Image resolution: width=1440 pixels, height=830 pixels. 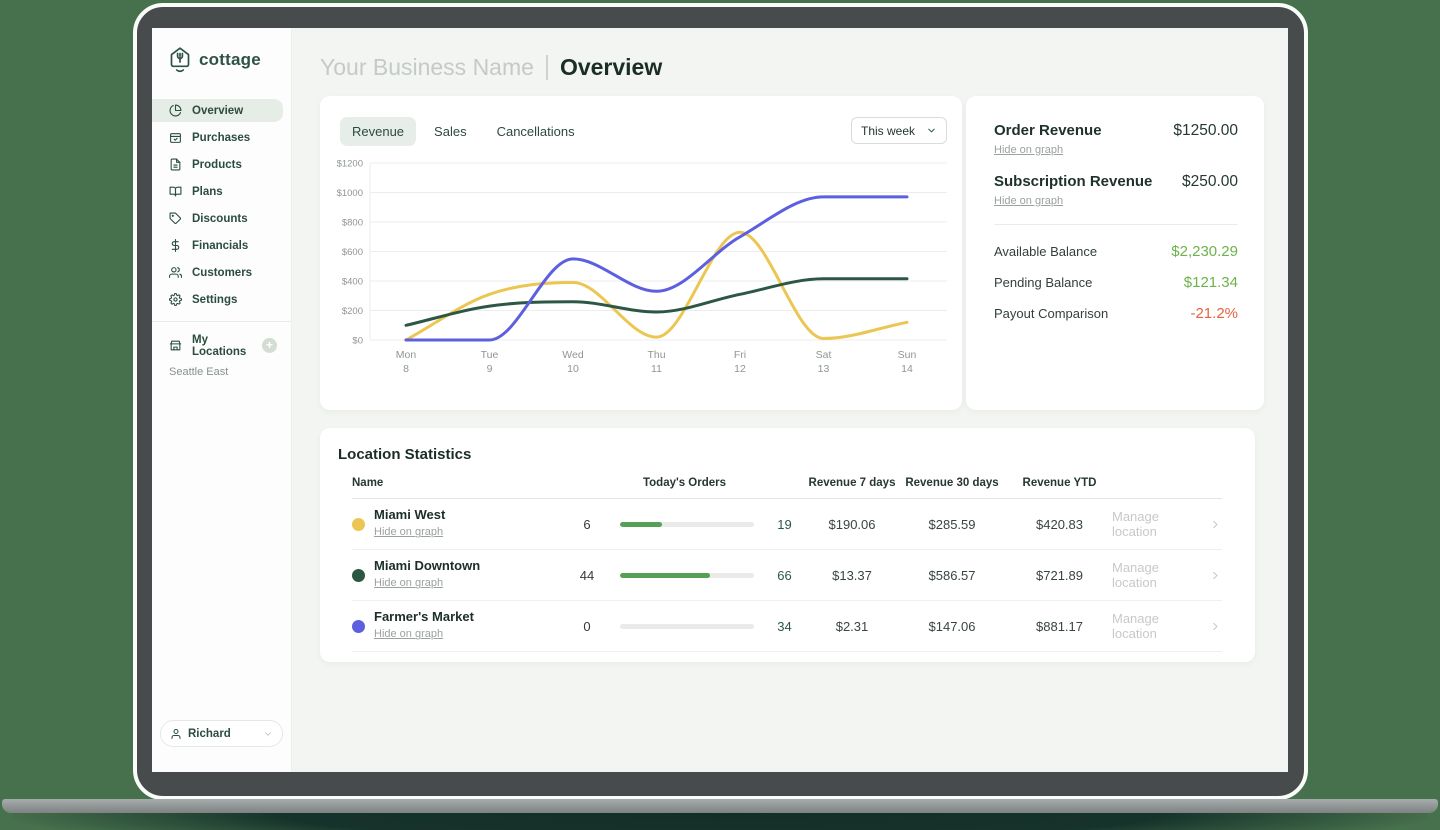 What do you see at coordinates (352, 252) in the screenshot?
I see `svg-text: $600` at bounding box center [352, 252].